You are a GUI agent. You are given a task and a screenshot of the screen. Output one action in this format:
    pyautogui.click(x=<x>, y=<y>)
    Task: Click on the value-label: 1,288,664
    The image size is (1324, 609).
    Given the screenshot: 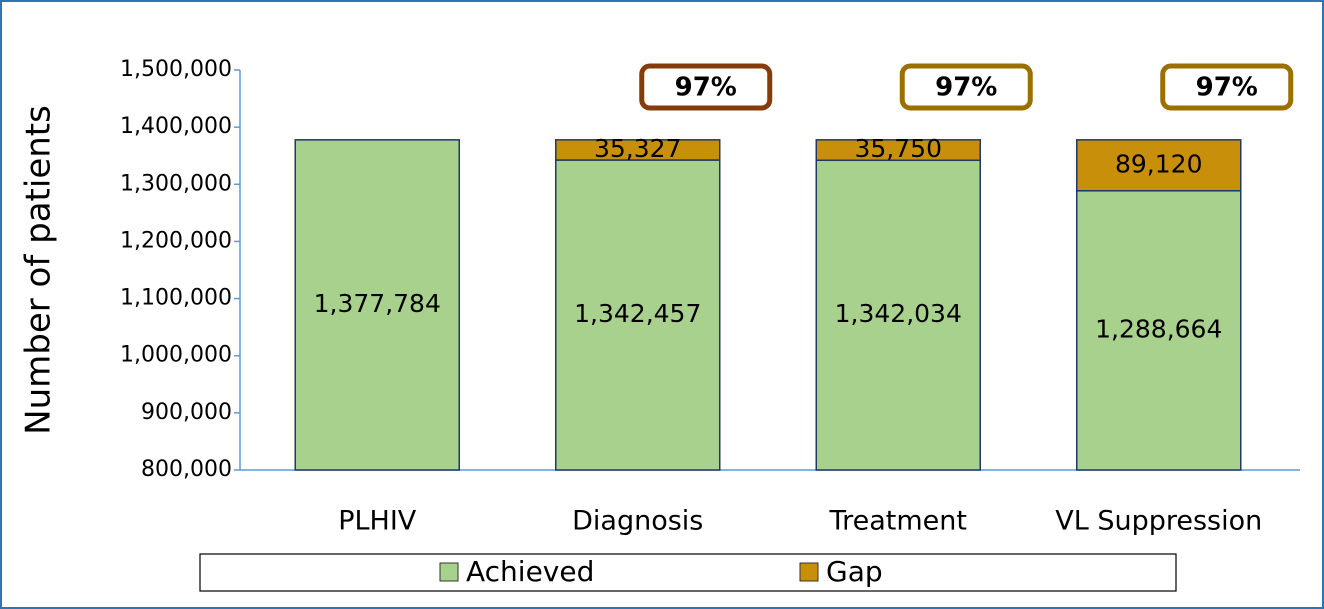 What is the action you would take?
    pyautogui.click(x=1158, y=328)
    